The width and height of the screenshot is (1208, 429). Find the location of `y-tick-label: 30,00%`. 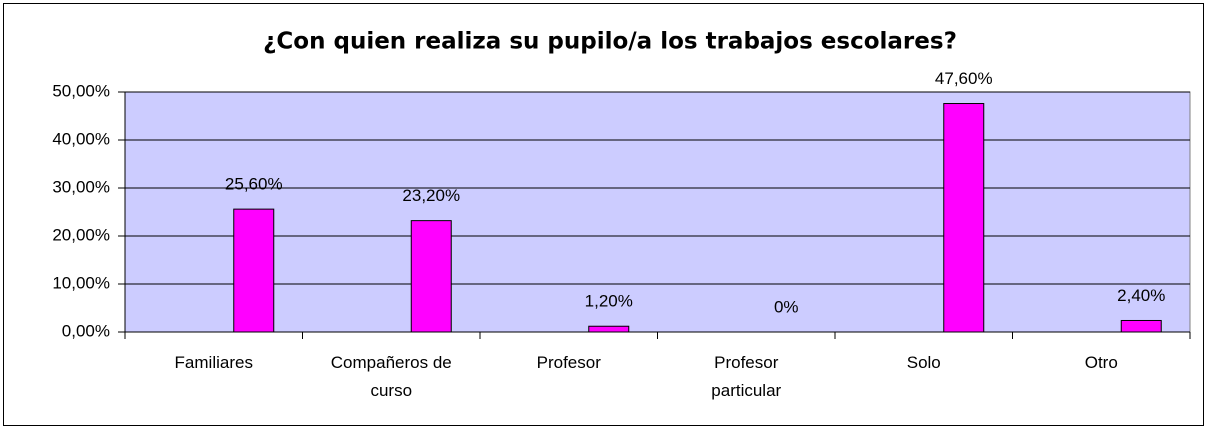

y-tick-label: 30,00% is located at coordinates (81, 186).